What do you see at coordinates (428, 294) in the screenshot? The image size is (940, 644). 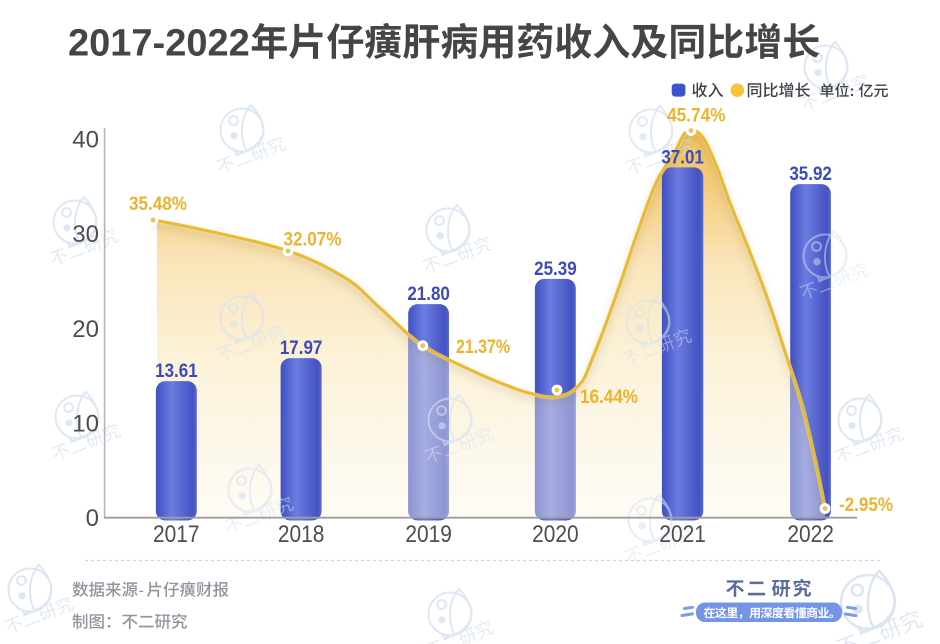 I see `svg-text: 21.80` at bounding box center [428, 294].